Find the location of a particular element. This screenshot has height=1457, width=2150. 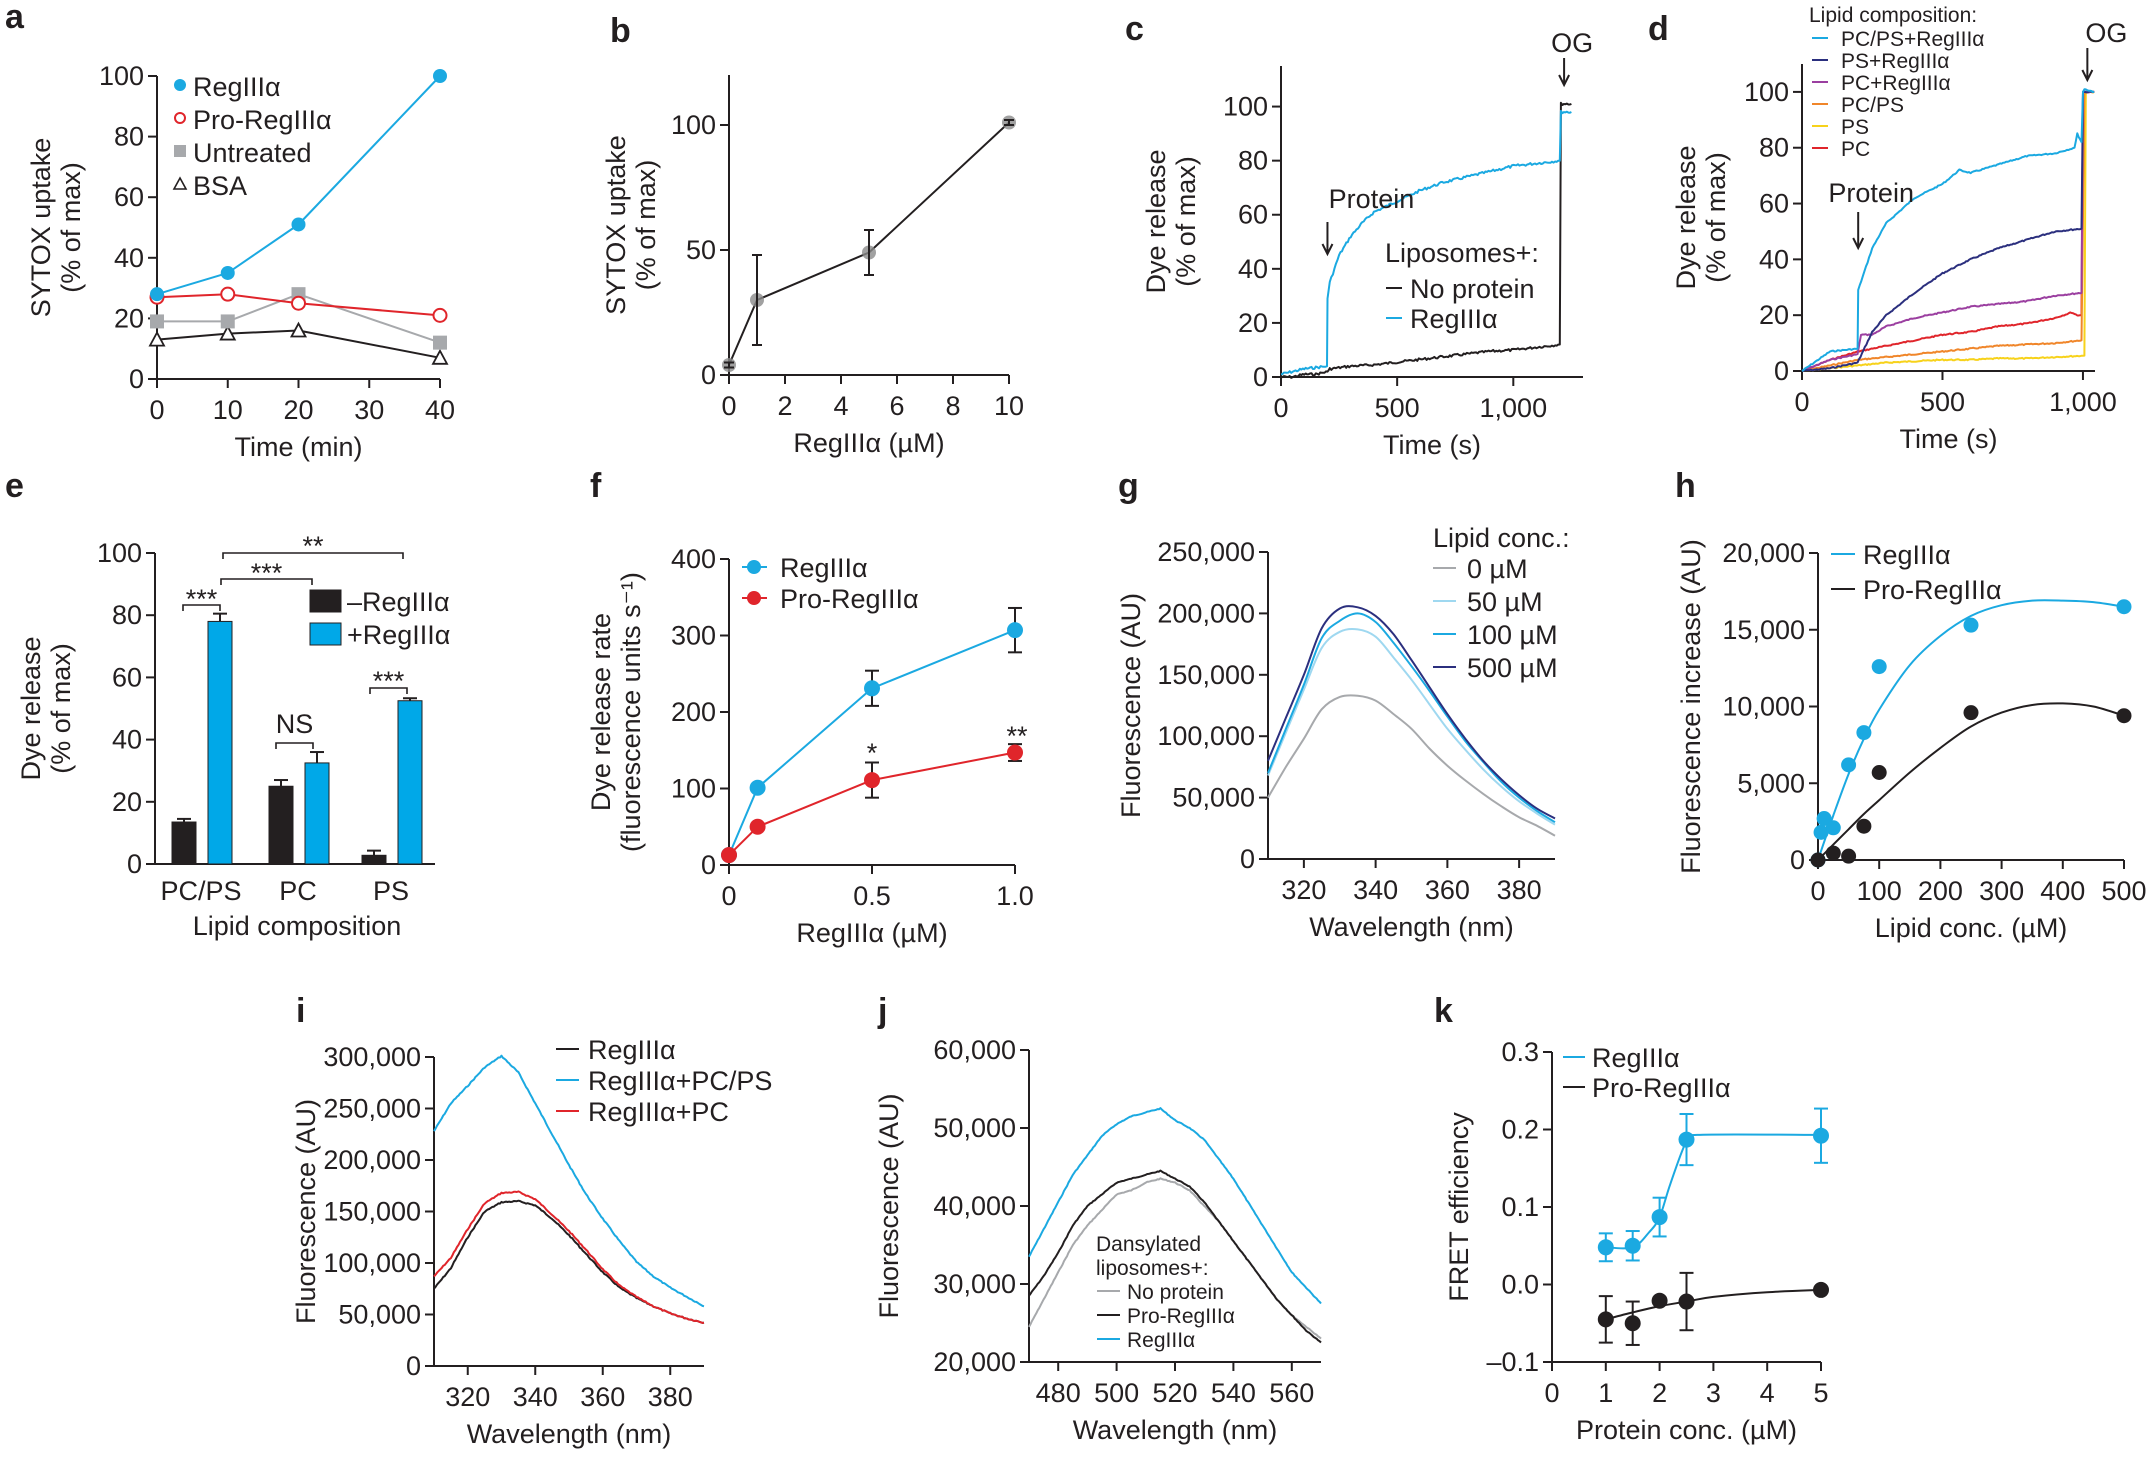

y-axis-title: Fluorescence (AU) is located at coordinates (889, 1205).